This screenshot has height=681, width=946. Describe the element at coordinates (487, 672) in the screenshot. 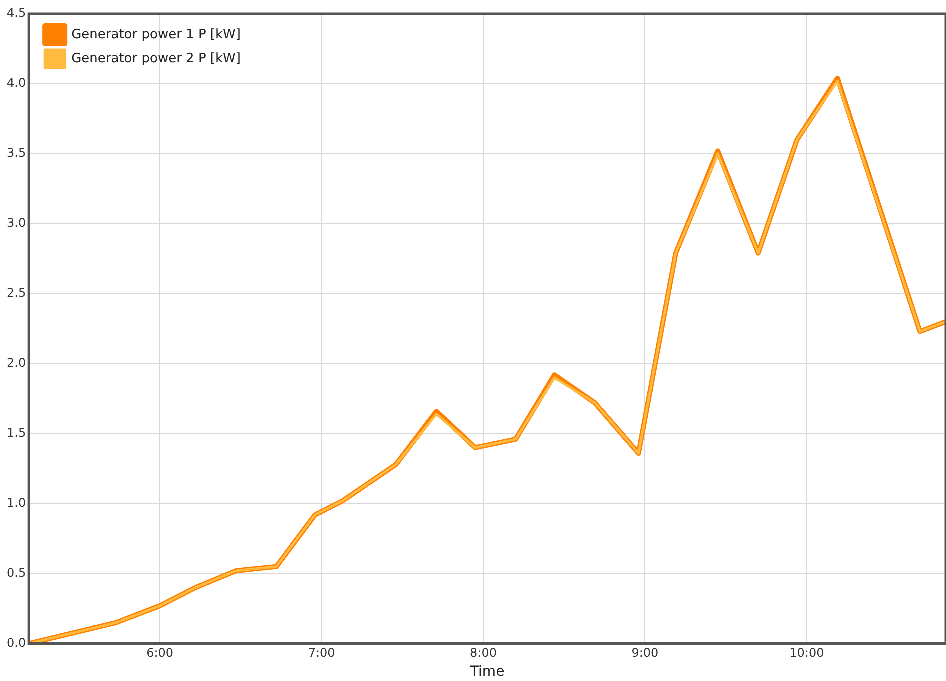

I see `x-axis-title: Time` at that location.